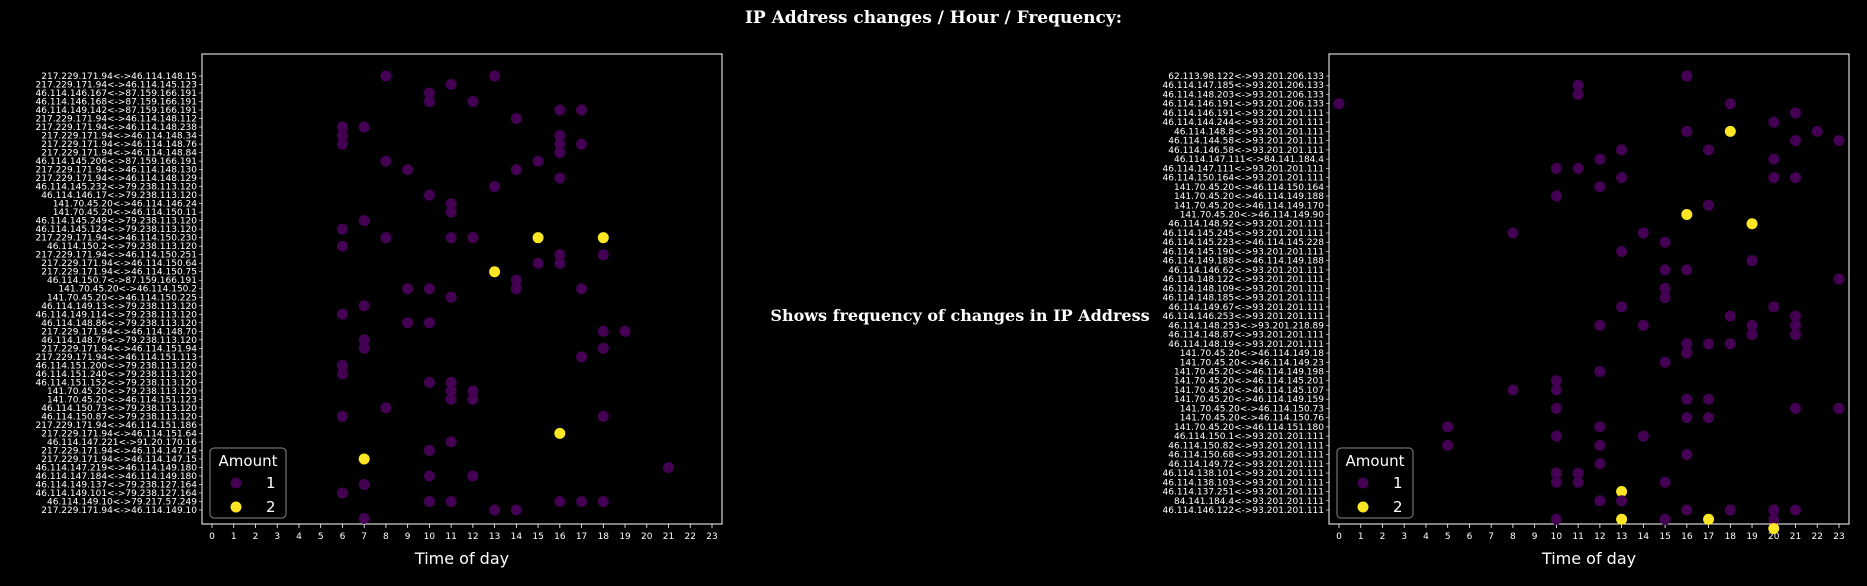 Image resolution: width=1867 pixels, height=586 pixels. I want to click on x-tick-label: 22, so click(690, 537).